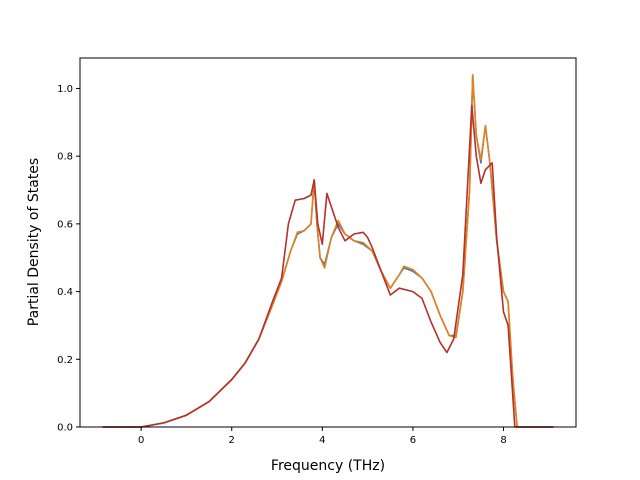 The image size is (640, 480). I want to click on y-tick-label: 0.6, so click(65, 224).